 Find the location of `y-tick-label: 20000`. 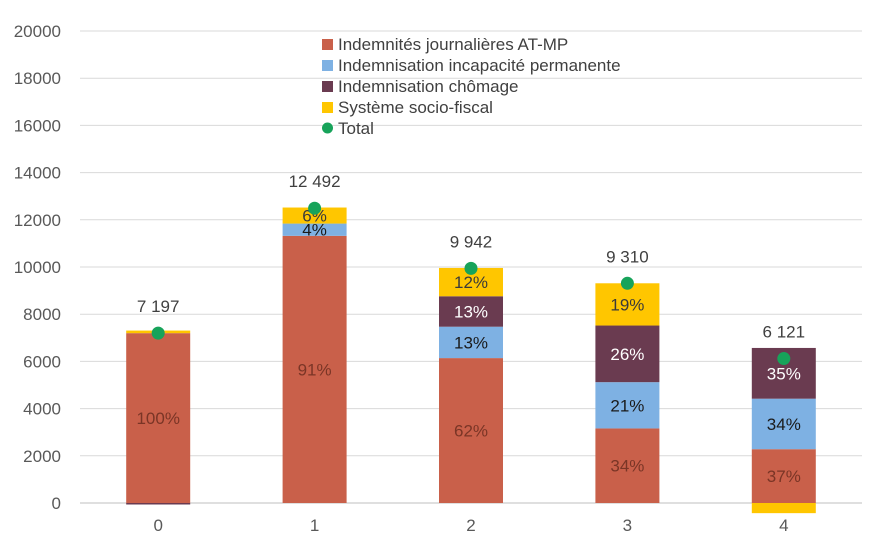

y-tick-label: 20000 is located at coordinates (37, 31).